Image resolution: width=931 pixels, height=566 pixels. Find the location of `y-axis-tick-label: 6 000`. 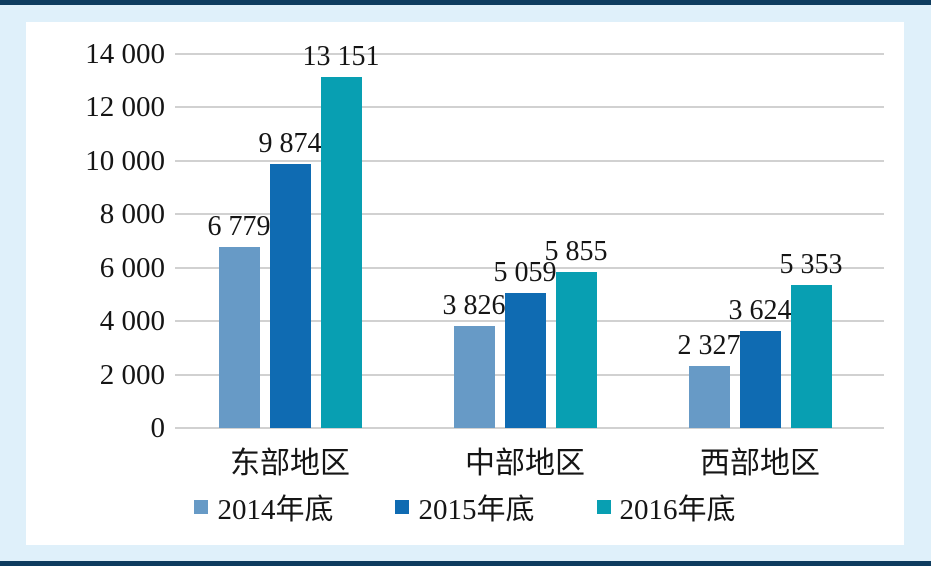

y-axis-tick-label: 6 000 is located at coordinates (132, 267).